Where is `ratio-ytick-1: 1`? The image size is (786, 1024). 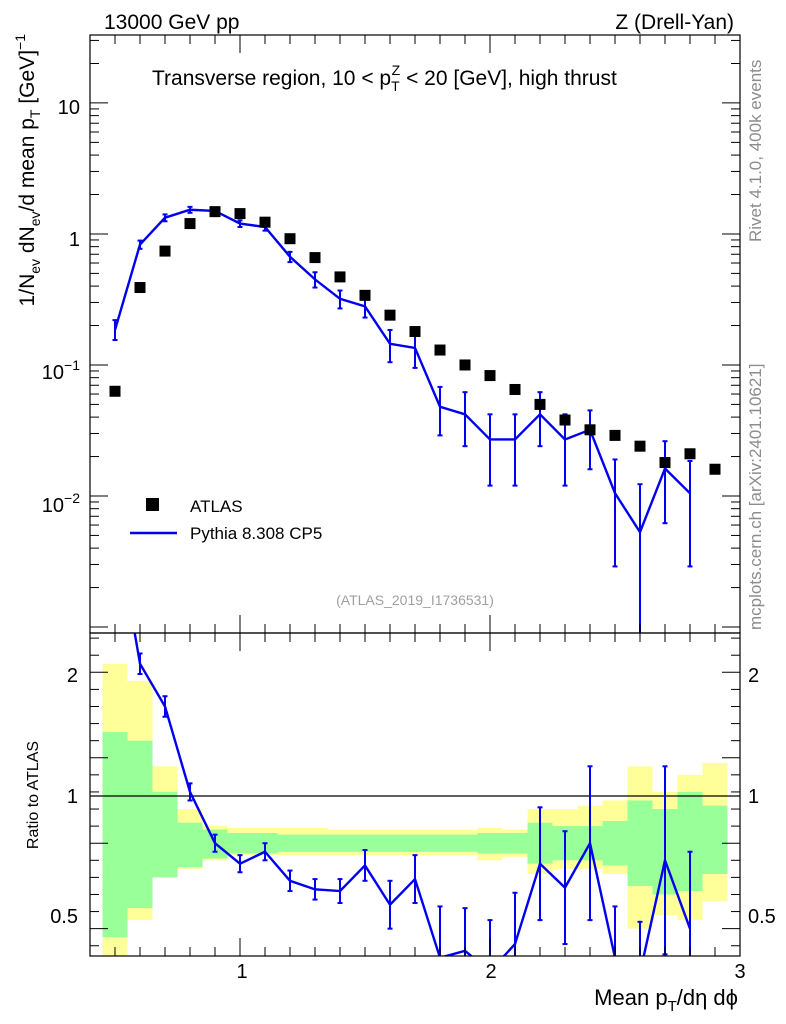
ratio-ytick-1: 1 is located at coordinates (72, 797).